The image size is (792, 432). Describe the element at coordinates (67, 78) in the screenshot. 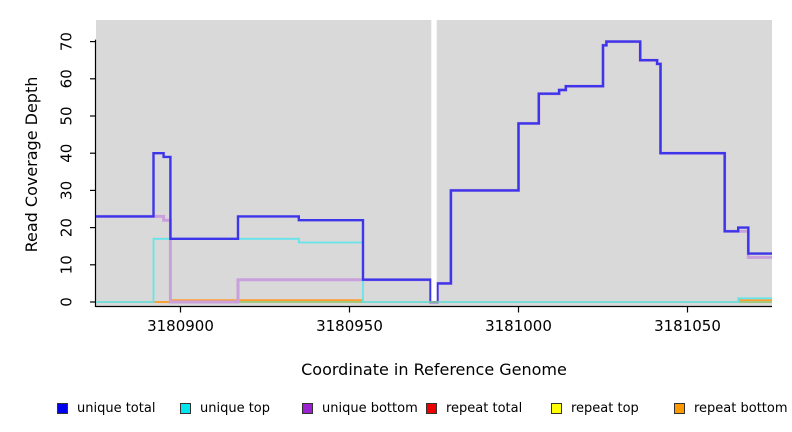

I see `y-tick-label: 60` at that location.